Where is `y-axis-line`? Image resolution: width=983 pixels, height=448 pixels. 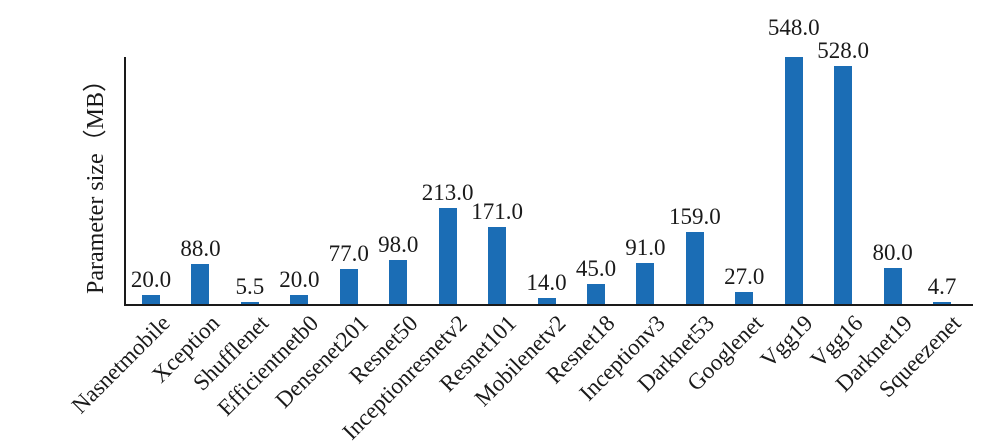
y-axis-line is located at coordinates (125, 181).